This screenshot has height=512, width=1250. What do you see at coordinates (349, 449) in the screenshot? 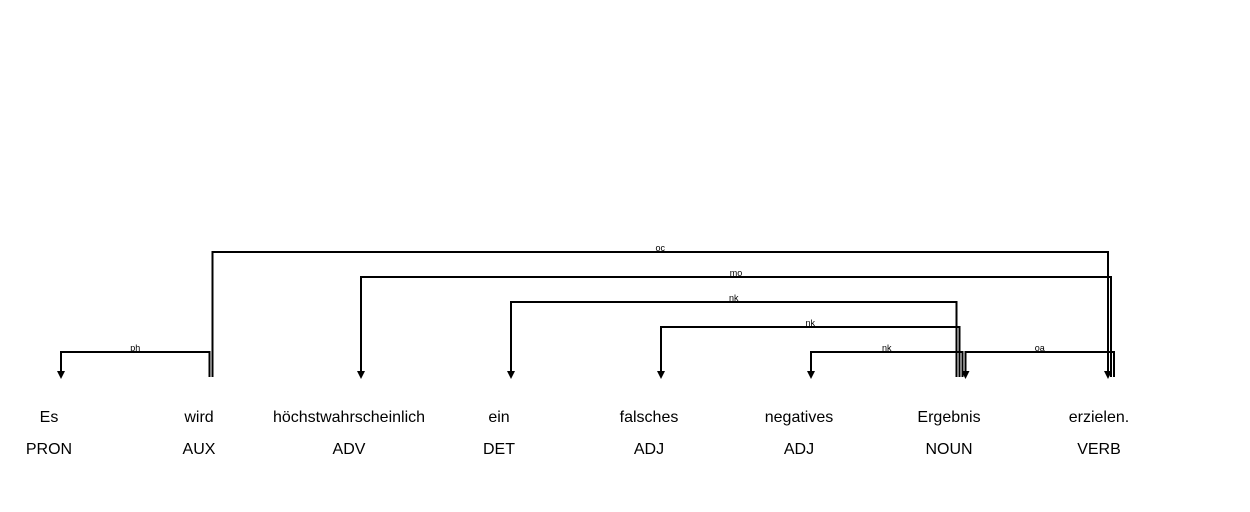
I see `token-tag: ADV` at bounding box center [349, 449].